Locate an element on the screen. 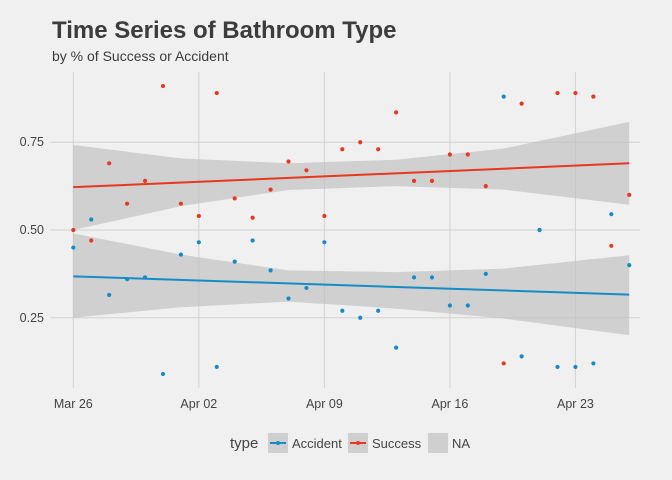  x-tick-label: Apr 02 is located at coordinates (198, 404).